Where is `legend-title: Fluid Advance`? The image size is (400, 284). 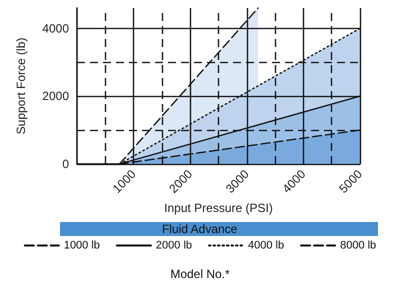 legend-title: Fluid Advance is located at coordinates (200, 229).